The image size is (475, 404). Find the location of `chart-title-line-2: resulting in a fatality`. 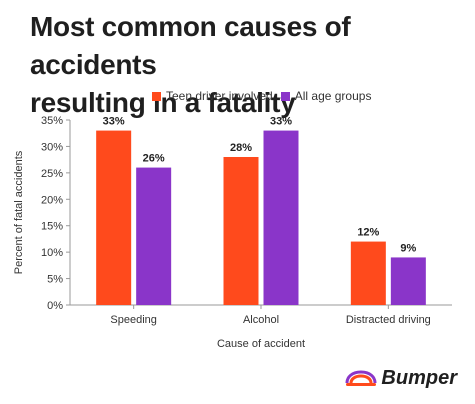

chart-title-line-2: resulting in a fatality is located at coordinates (163, 102).